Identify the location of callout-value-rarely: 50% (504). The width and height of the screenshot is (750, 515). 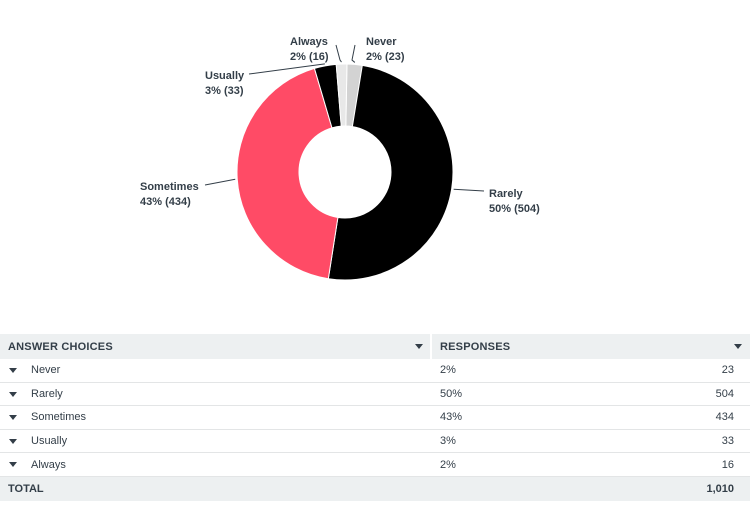
(514, 209).